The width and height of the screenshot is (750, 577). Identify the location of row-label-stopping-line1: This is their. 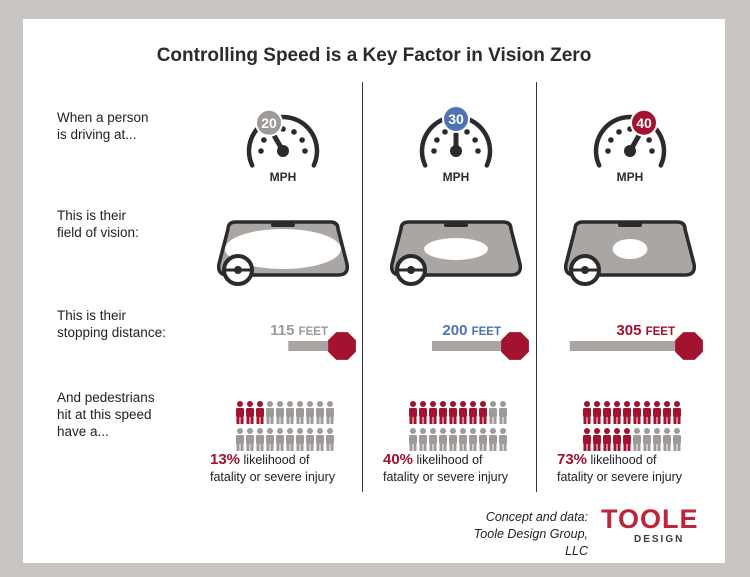
(92, 315).